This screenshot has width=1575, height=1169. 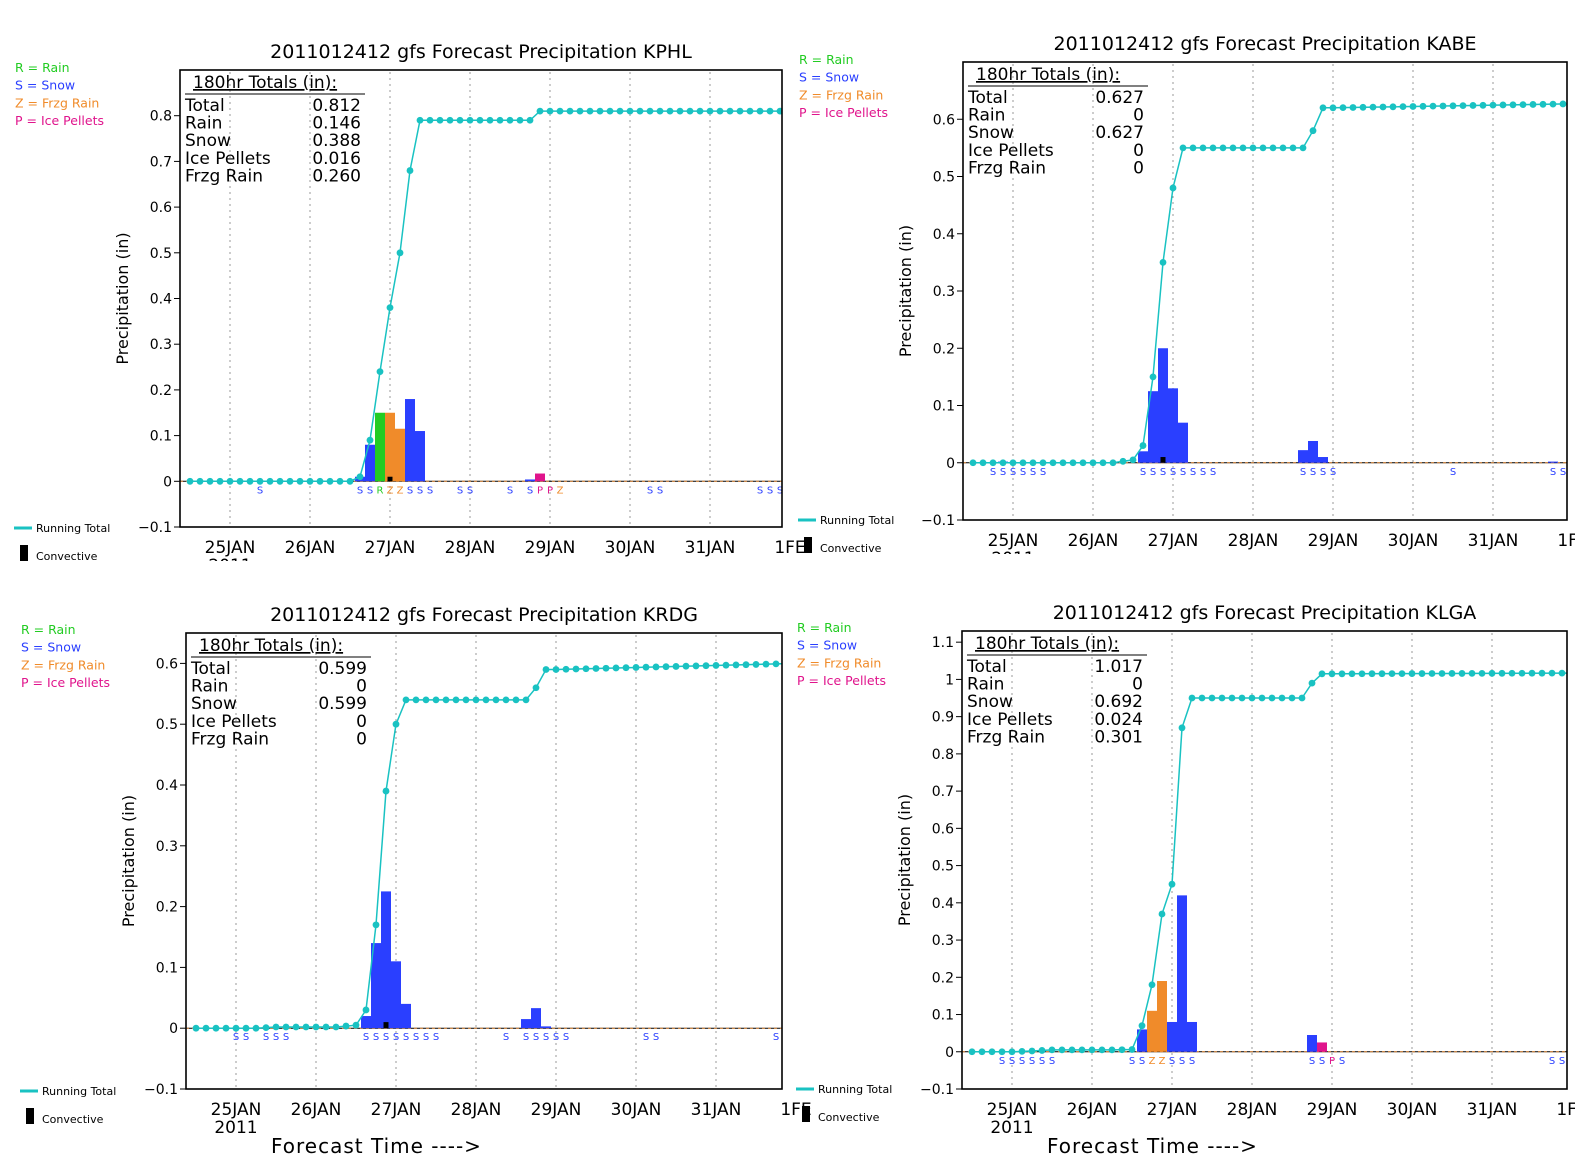 What do you see at coordinates (161, 345) in the screenshot?
I see `y-tick-label: 0.3` at bounding box center [161, 345].